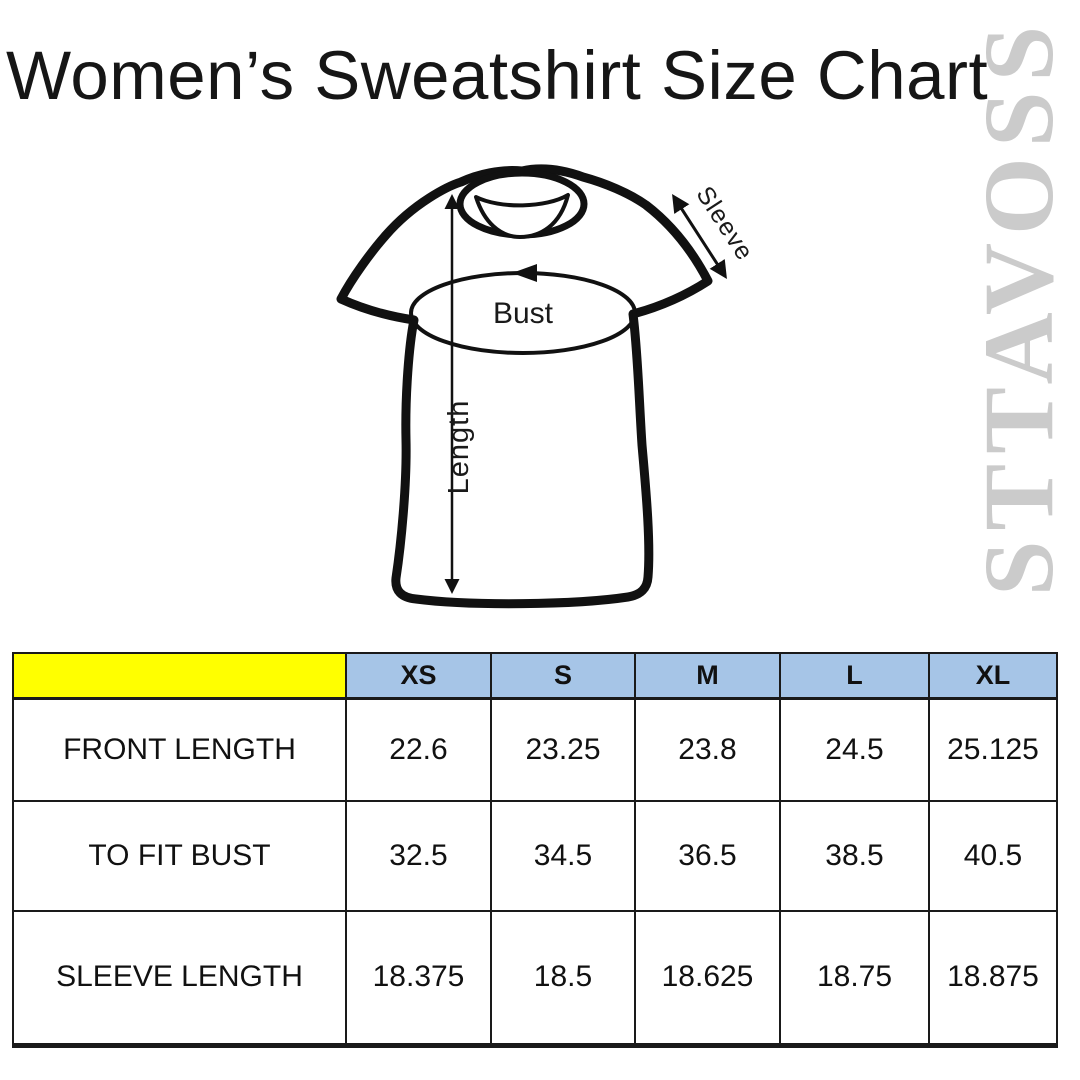  What do you see at coordinates (563, 978) in the screenshot?
I see `cell-sleeve-length-s: 18.5` at bounding box center [563, 978].